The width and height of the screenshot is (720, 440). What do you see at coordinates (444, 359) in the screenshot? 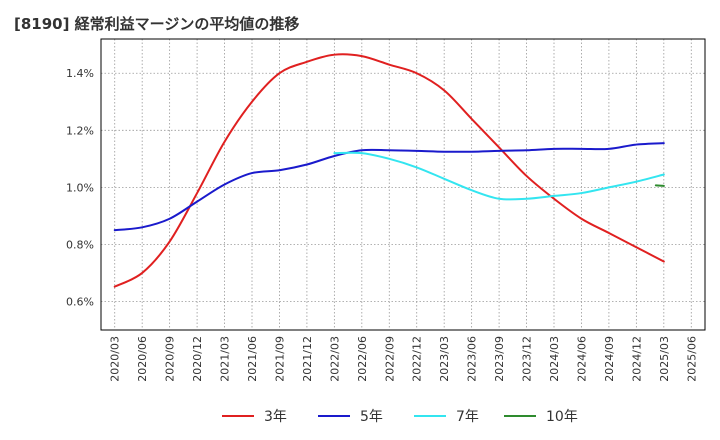
I see `x-tick-label: 2023/03` at bounding box center [444, 359].